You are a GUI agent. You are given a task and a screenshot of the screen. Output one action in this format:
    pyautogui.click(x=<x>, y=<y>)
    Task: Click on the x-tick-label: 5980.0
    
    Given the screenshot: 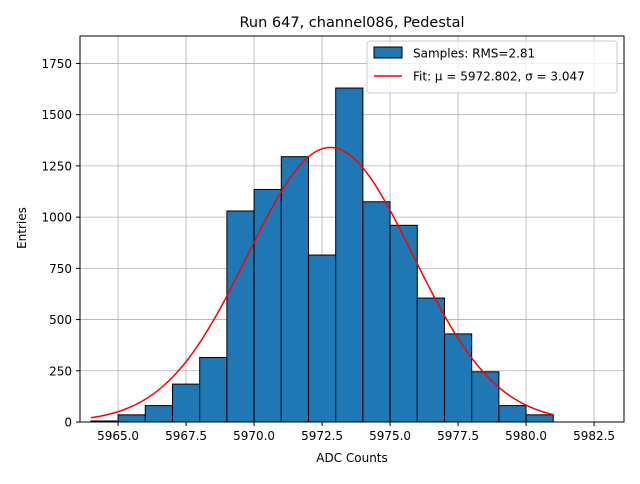 What is the action you would take?
    pyautogui.click(x=526, y=436)
    